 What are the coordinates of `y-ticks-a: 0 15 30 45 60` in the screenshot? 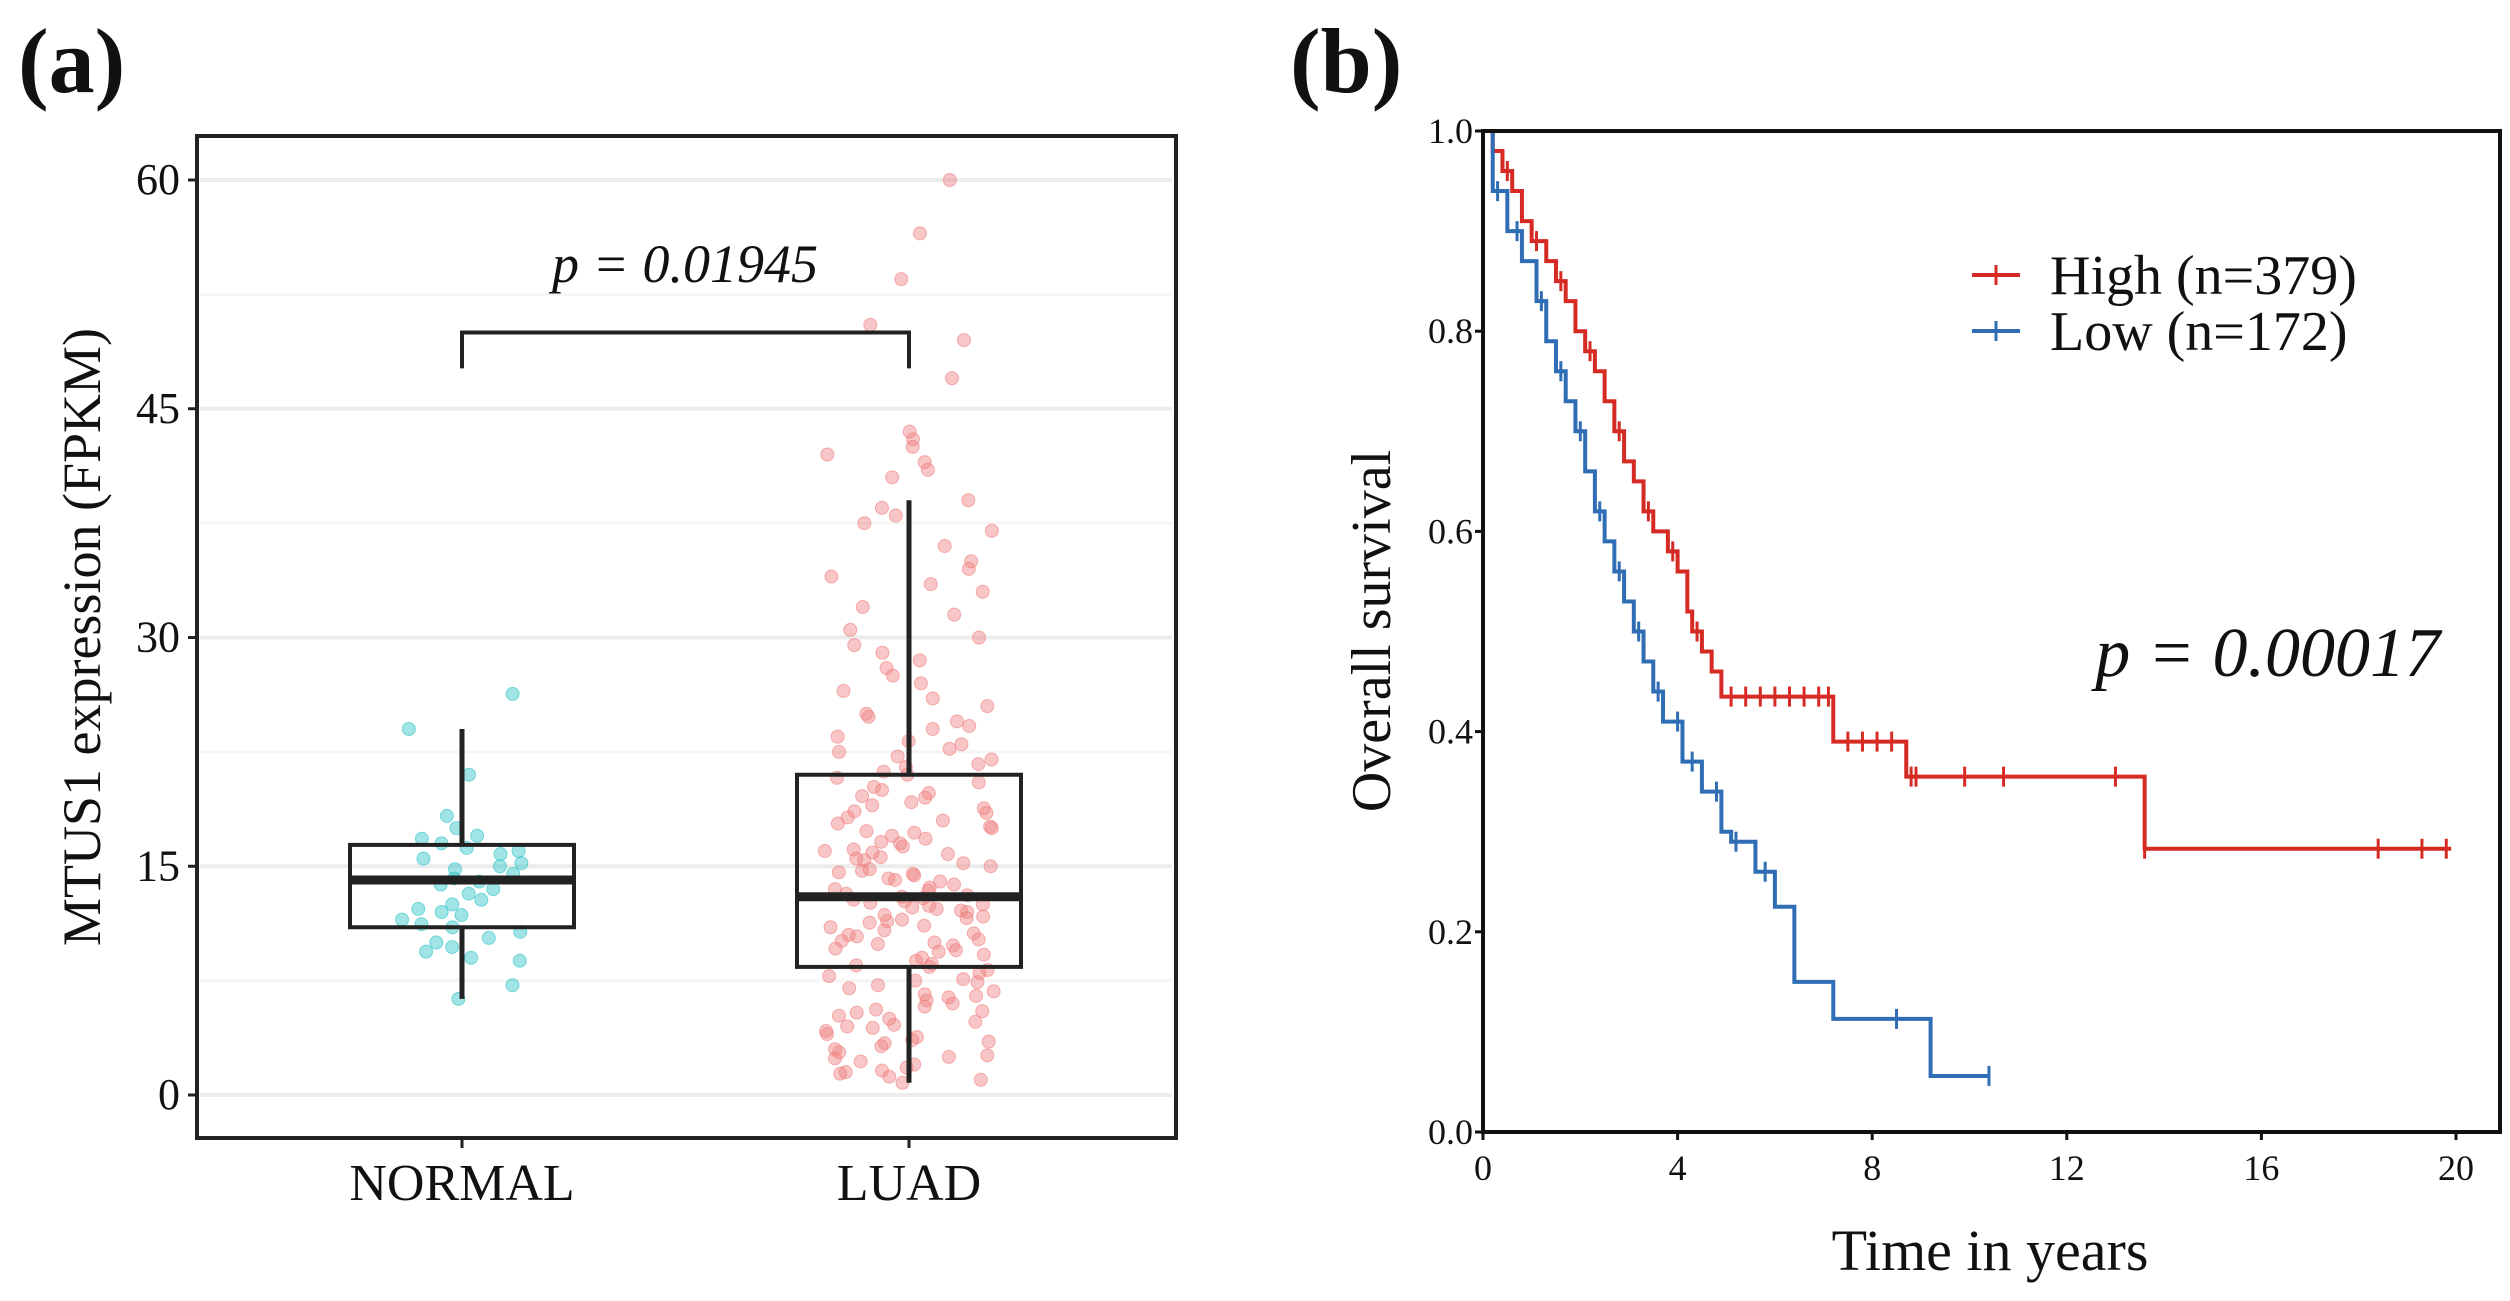 It's located at (166, 637).